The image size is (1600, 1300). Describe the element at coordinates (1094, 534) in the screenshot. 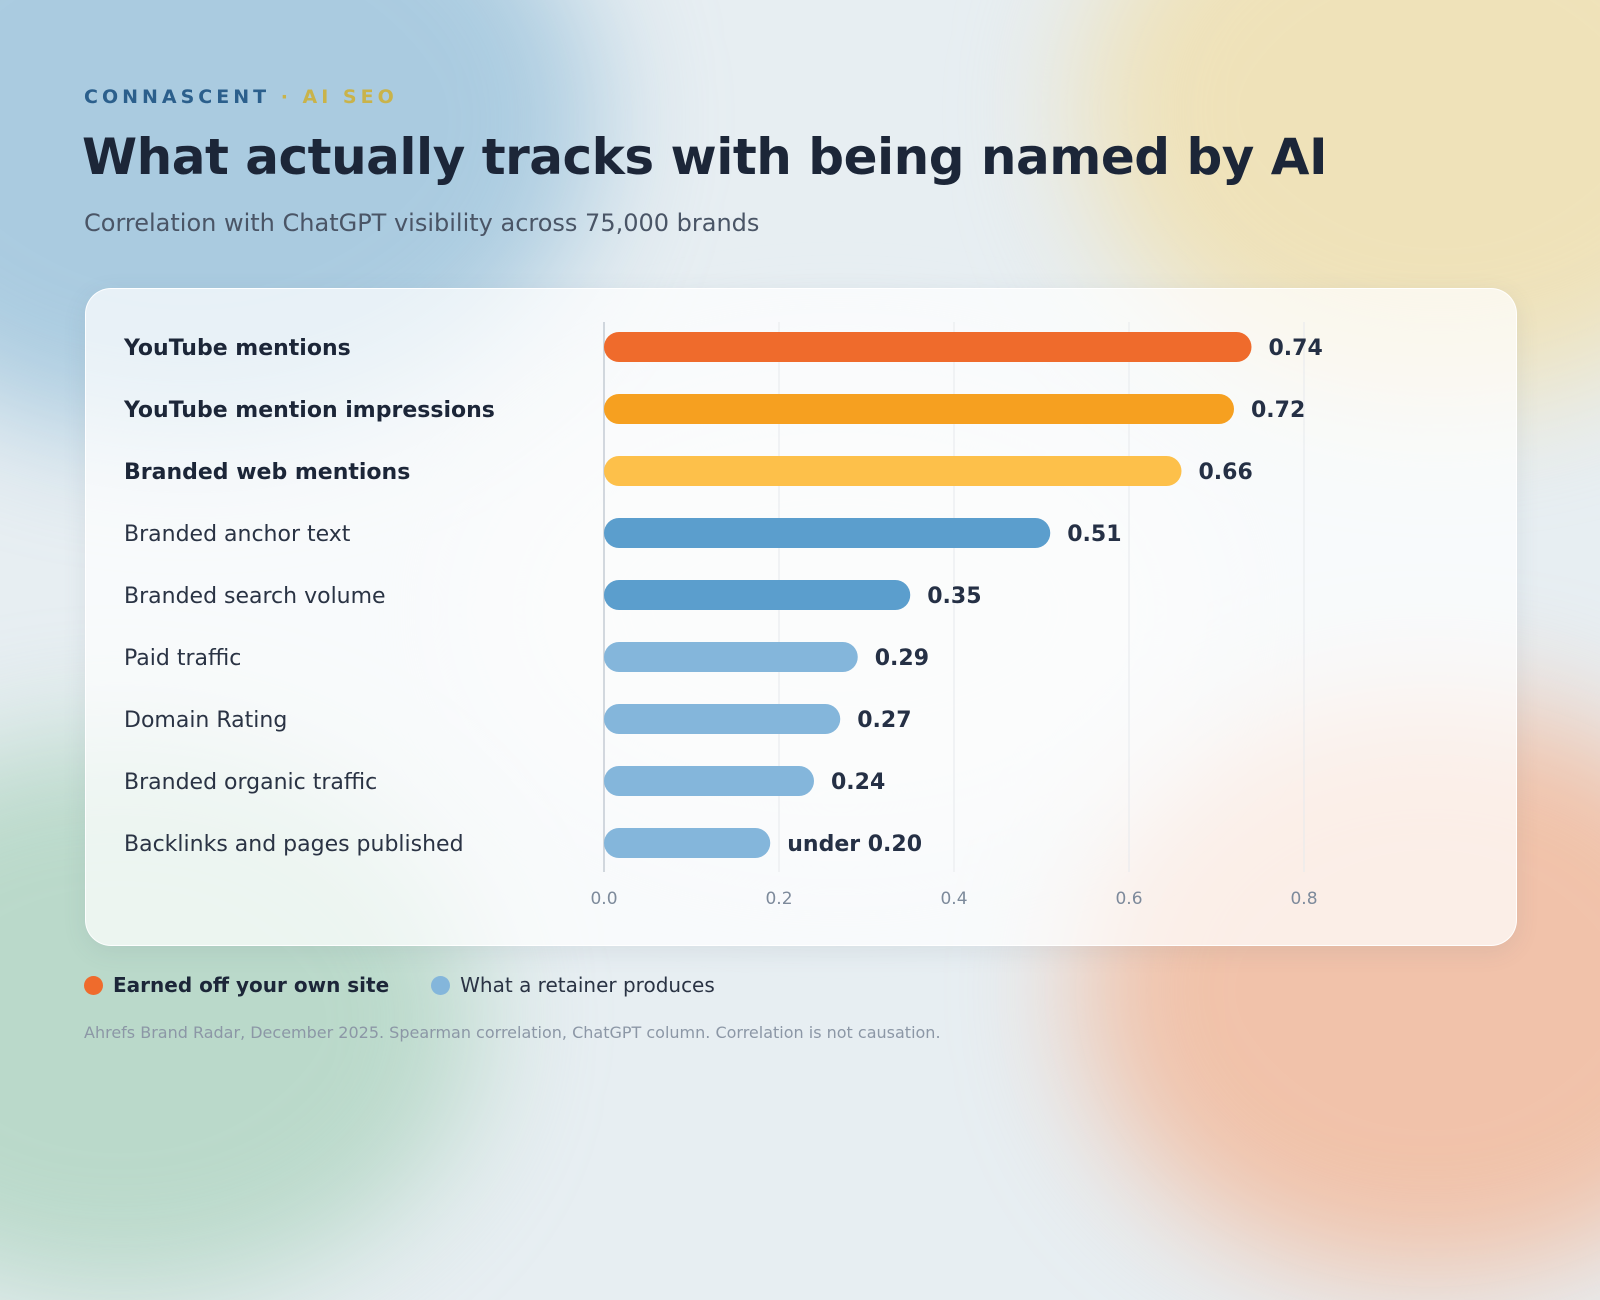

I see `value-label: 0.51` at that location.